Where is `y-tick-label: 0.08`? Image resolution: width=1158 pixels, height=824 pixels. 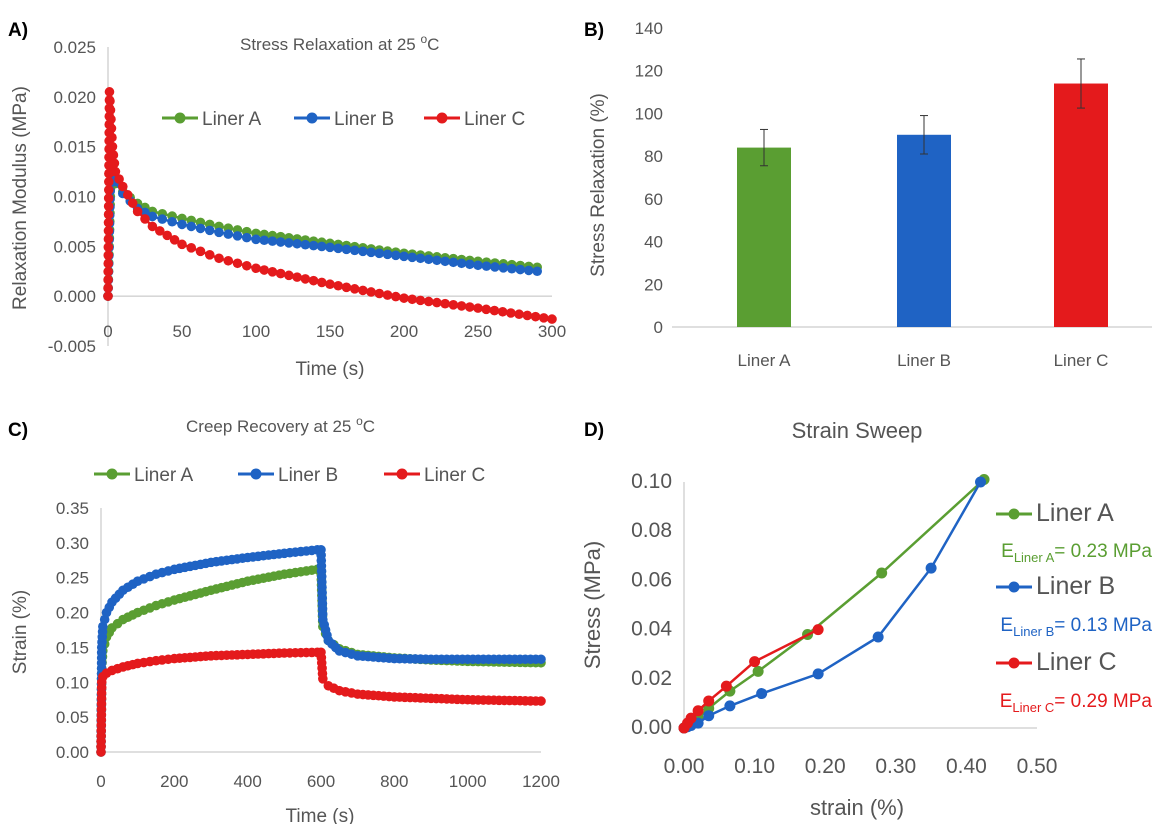
y-tick-label: 0.08 is located at coordinates (651, 530).